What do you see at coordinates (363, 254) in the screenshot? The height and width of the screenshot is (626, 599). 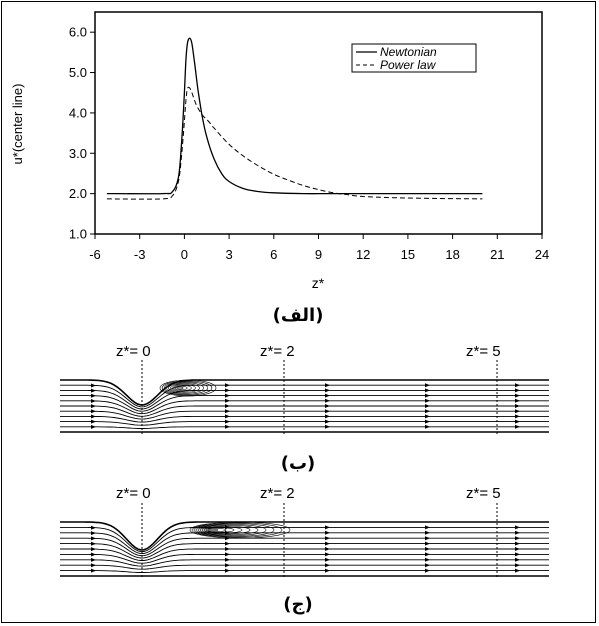 I see `x-tick-label: 12` at bounding box center [363, 254].